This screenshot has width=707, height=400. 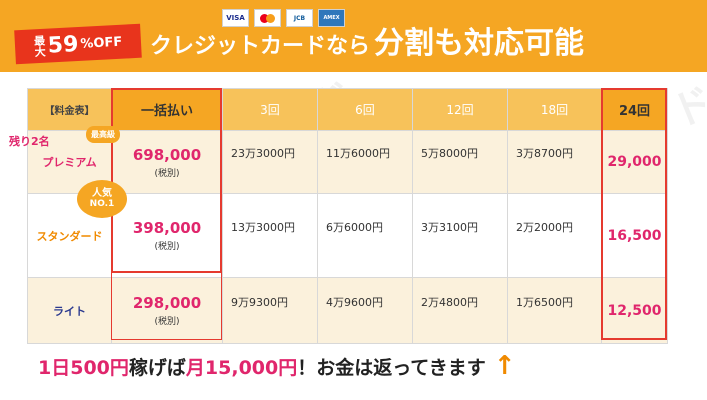 I want to click on up-arrow-icon: ↑, so click(x=504, y=366).